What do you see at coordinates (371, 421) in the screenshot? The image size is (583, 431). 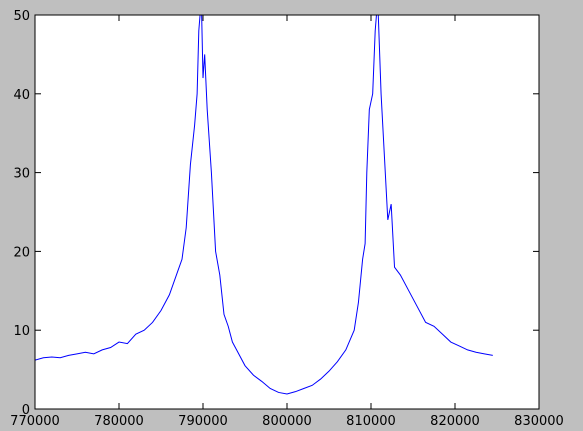 I see `x-tick-label: 810000` at bounding box center [371, 421].